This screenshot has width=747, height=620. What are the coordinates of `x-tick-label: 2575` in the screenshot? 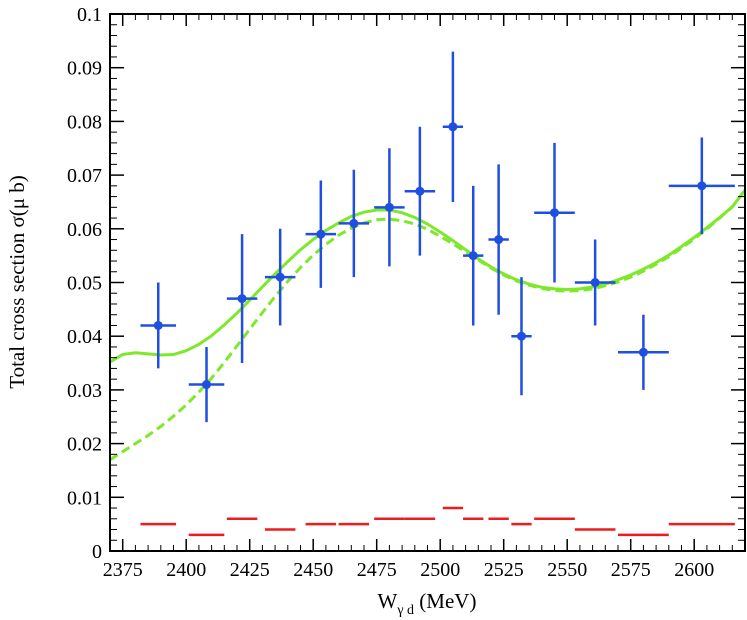 It's located at (631, 570).